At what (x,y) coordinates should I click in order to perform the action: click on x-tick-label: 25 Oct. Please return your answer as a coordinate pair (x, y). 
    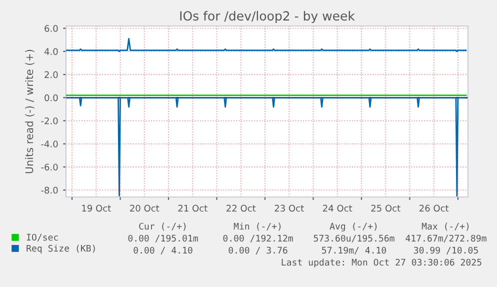
    Looking at the image, I should click on (385, 208).